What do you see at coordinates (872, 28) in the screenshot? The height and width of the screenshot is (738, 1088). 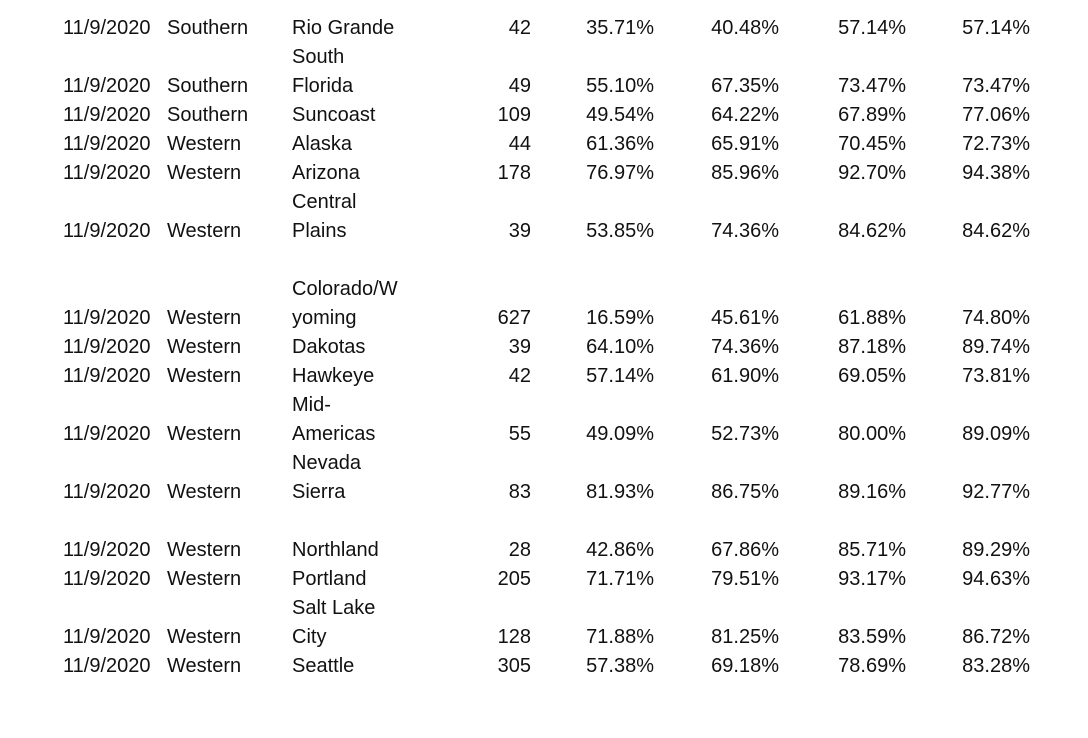 I see `percent-cell-3: 57.14%` at bounding box center [872, 28].